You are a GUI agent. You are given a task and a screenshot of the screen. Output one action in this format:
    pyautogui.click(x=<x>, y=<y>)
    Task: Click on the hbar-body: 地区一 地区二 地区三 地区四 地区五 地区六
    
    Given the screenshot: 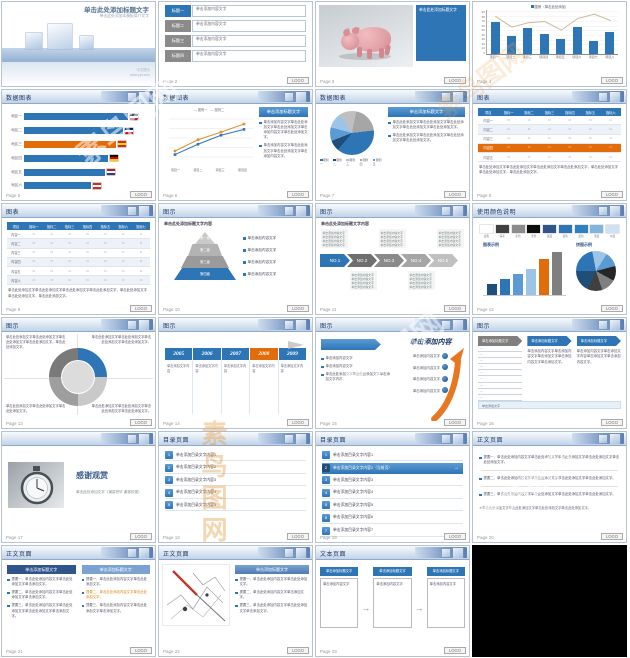 What is the action you would take?
    pyautogui.click(x=78, y=147)
    